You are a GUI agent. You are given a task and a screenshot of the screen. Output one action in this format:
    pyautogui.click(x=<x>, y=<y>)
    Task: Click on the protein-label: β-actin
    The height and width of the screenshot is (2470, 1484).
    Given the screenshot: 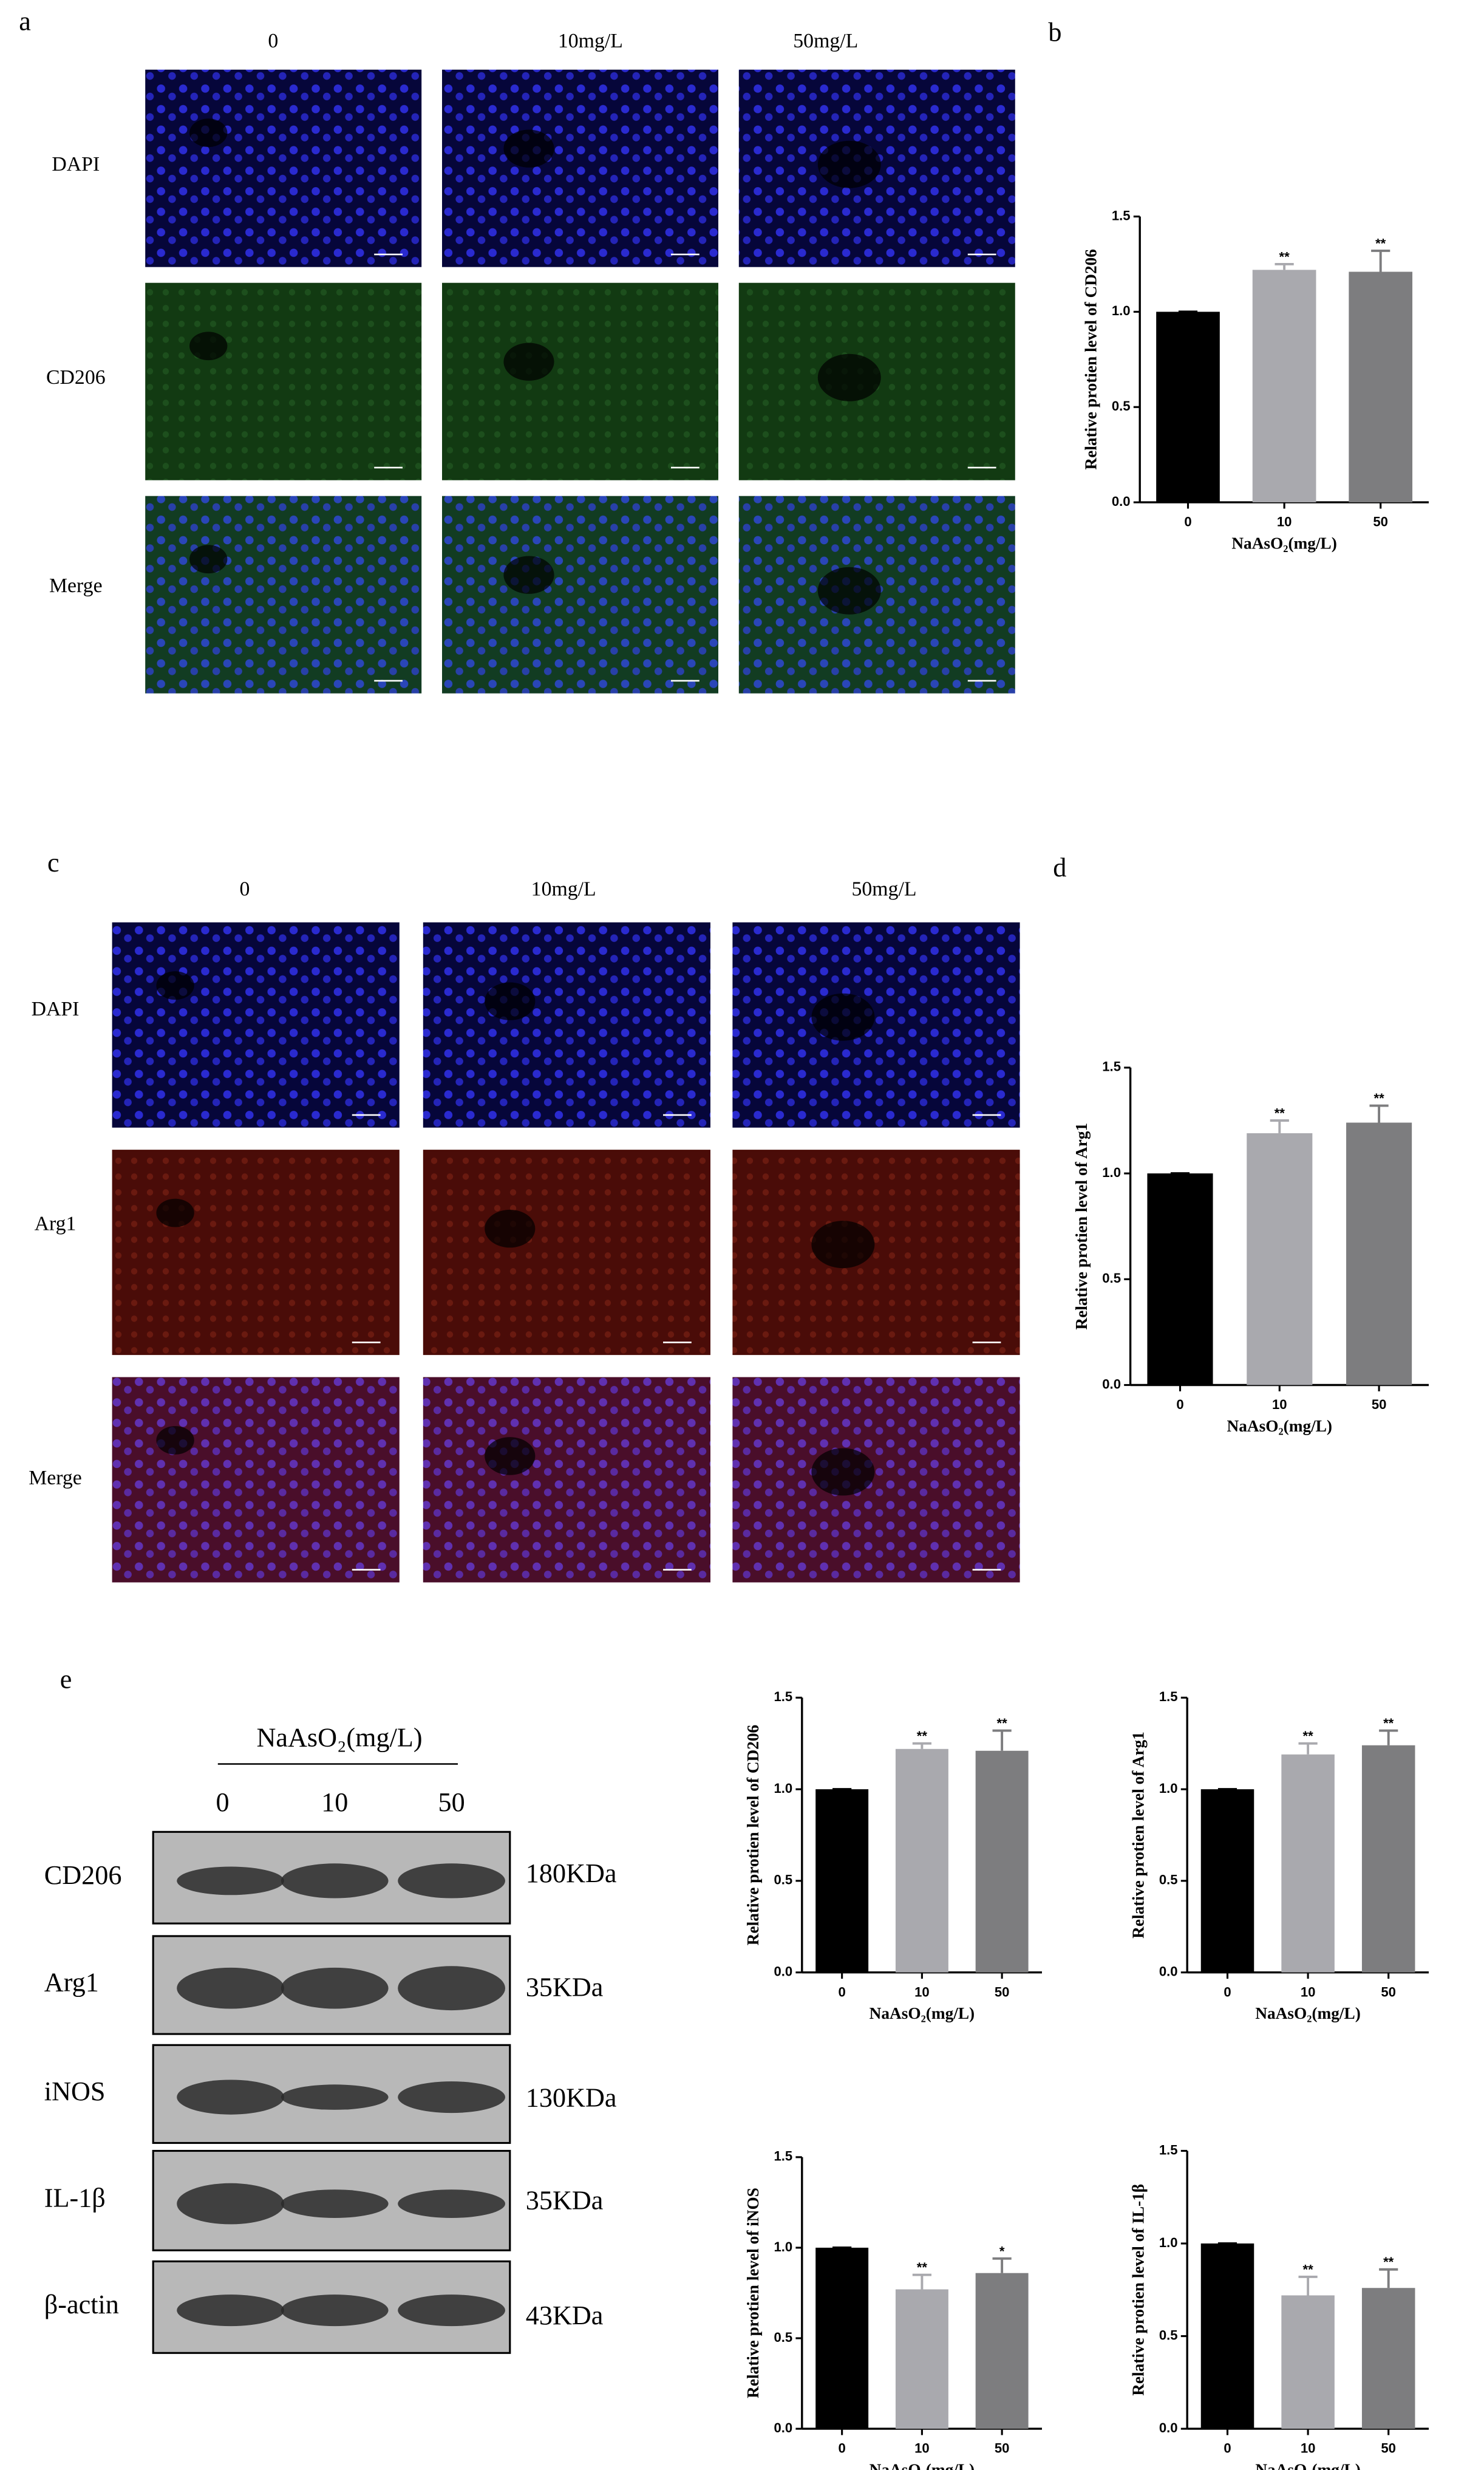 What is the action you would take?
    pyautogui.click(x=81, y=2304)
    